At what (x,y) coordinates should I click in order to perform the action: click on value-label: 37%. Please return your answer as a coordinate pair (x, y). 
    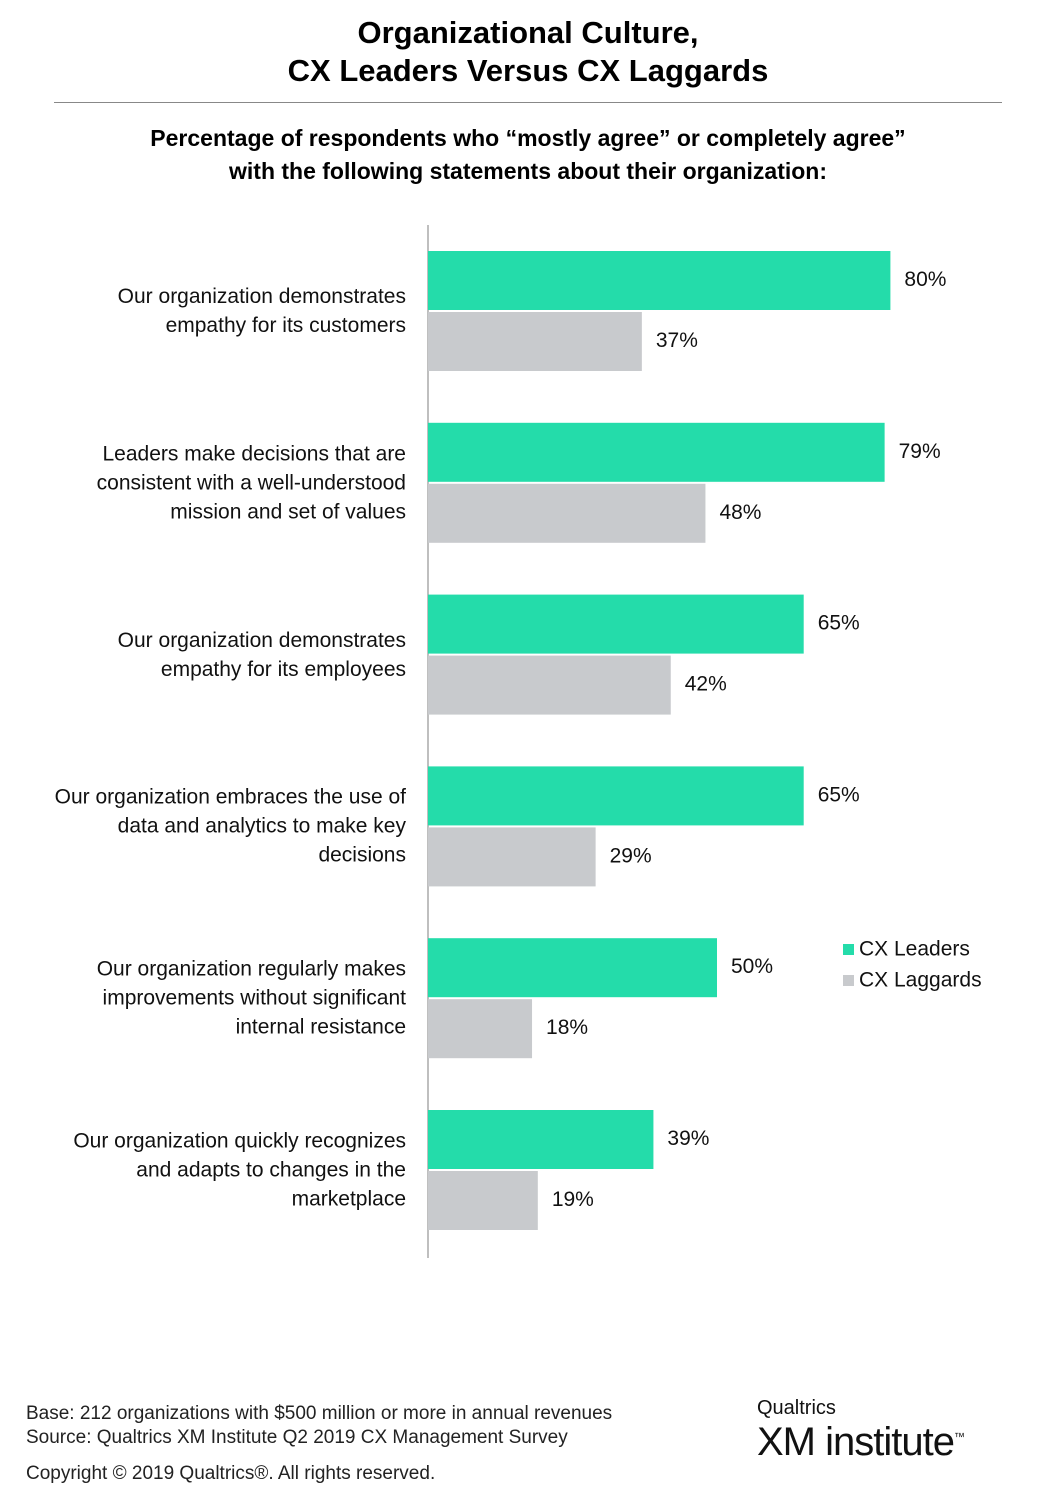
    Looking at the image, I should click on (677, 340).